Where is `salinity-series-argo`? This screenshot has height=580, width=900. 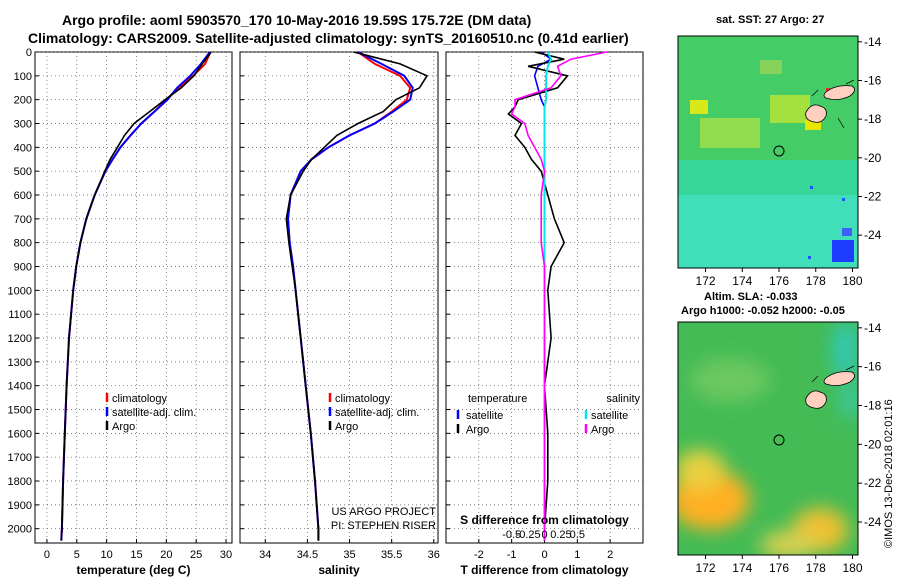 salinity-series-argo is located at coordinates (357, 296).